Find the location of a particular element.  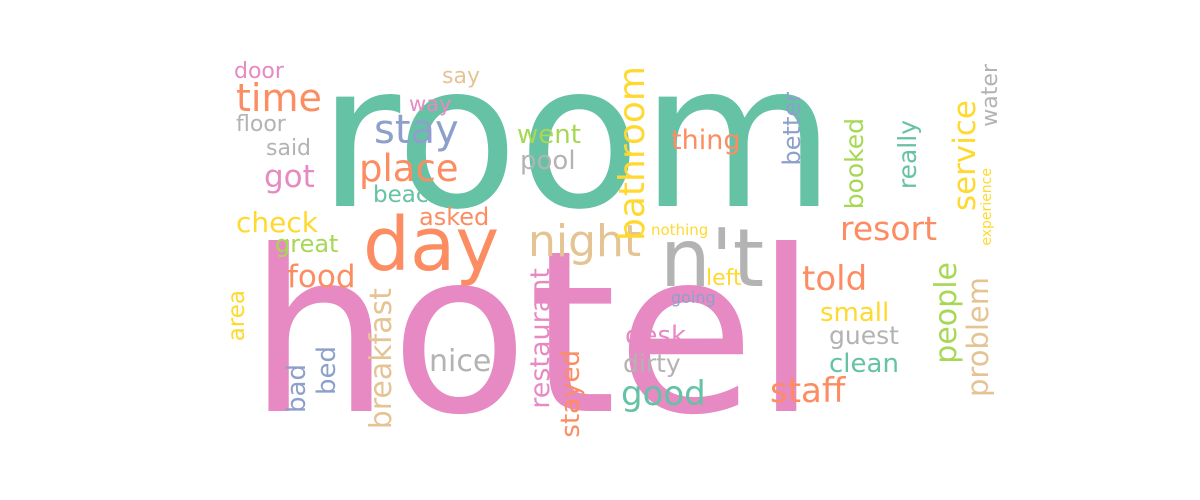

word: said is located at coordinates (289, 148).